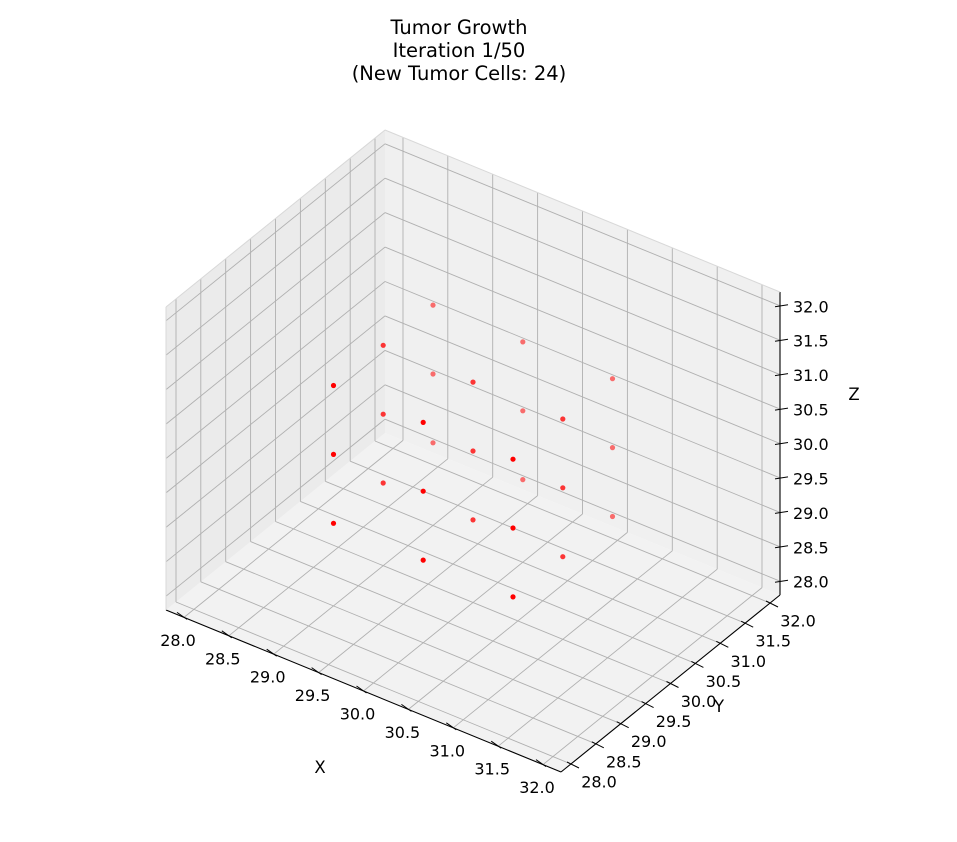 This screenshot has width=957, height=842. I want to click on z-tick-label: 31.0, so click(811, 375).